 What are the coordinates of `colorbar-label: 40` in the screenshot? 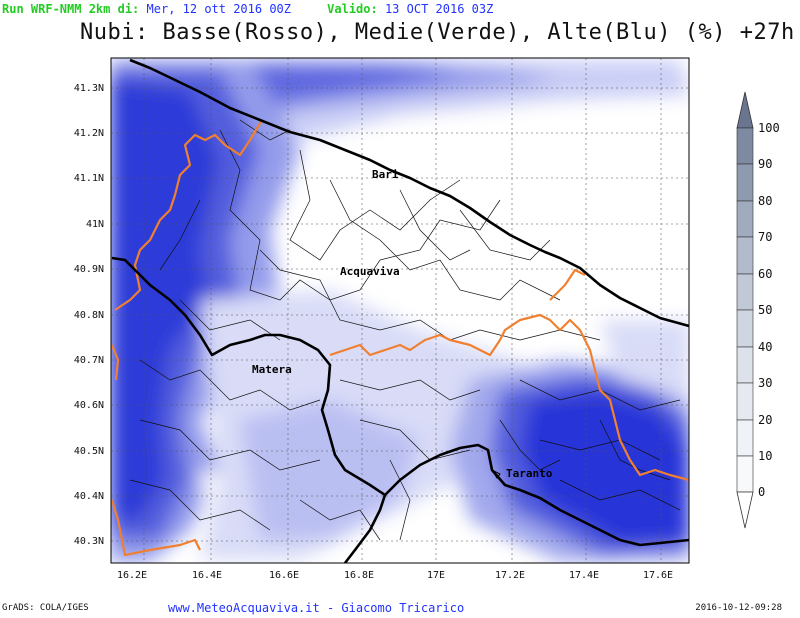 It's located at (765, 347).